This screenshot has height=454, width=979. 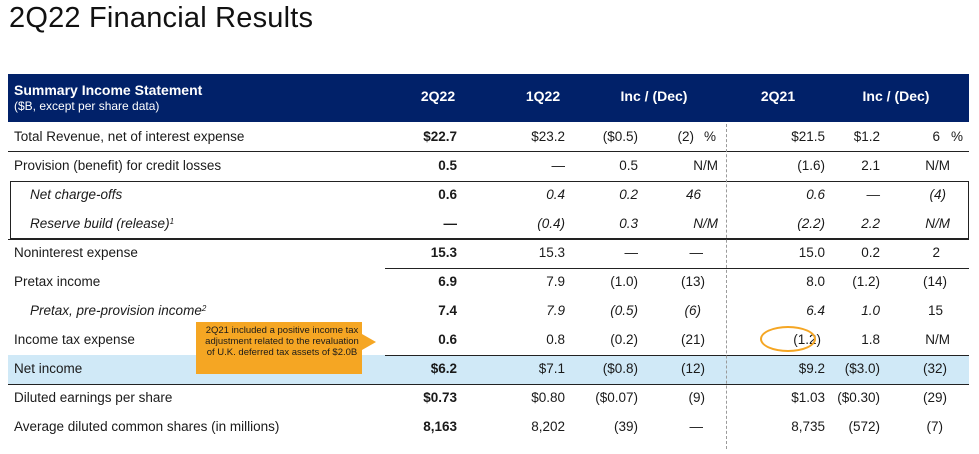 What do you see at coordinates (726, 286) in the screenshot?
I see `column-divider` at bounding box center [726, 286].